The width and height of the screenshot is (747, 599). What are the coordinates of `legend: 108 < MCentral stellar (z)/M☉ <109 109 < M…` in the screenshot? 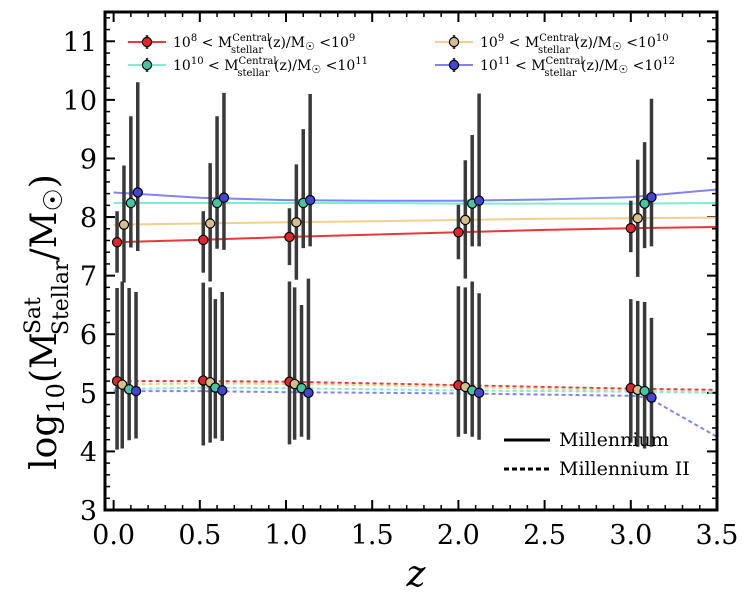 It's located at (401, 56).